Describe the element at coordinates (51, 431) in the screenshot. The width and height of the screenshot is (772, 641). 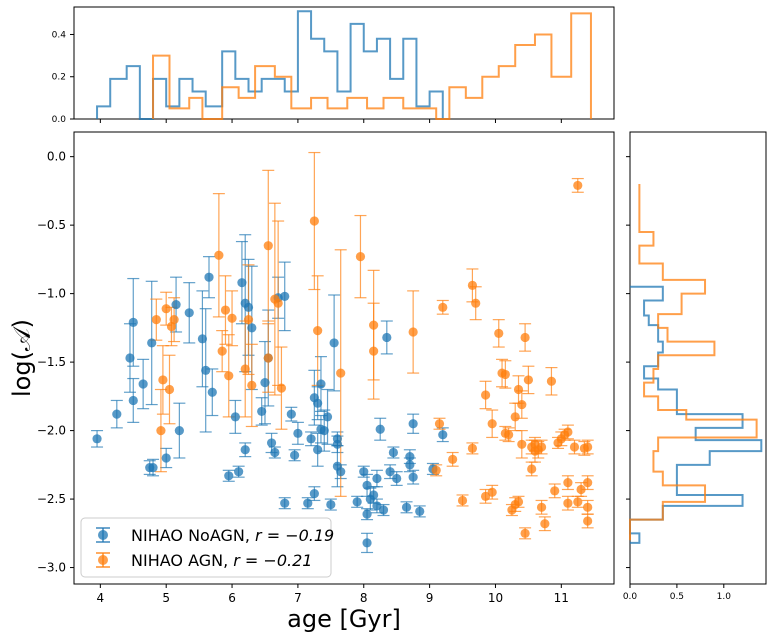
I see `y-tick-label: −2.0` at that location.